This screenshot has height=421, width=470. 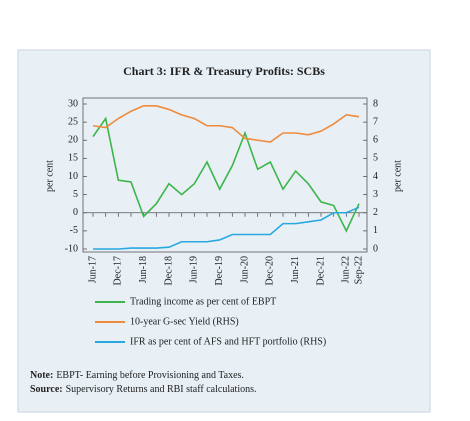 What do you see at coordinates (184, 321) in the screenshot?
I see `legend-label: 10-year G-sec Yield (RHS)` at bounding box center [184, 321].